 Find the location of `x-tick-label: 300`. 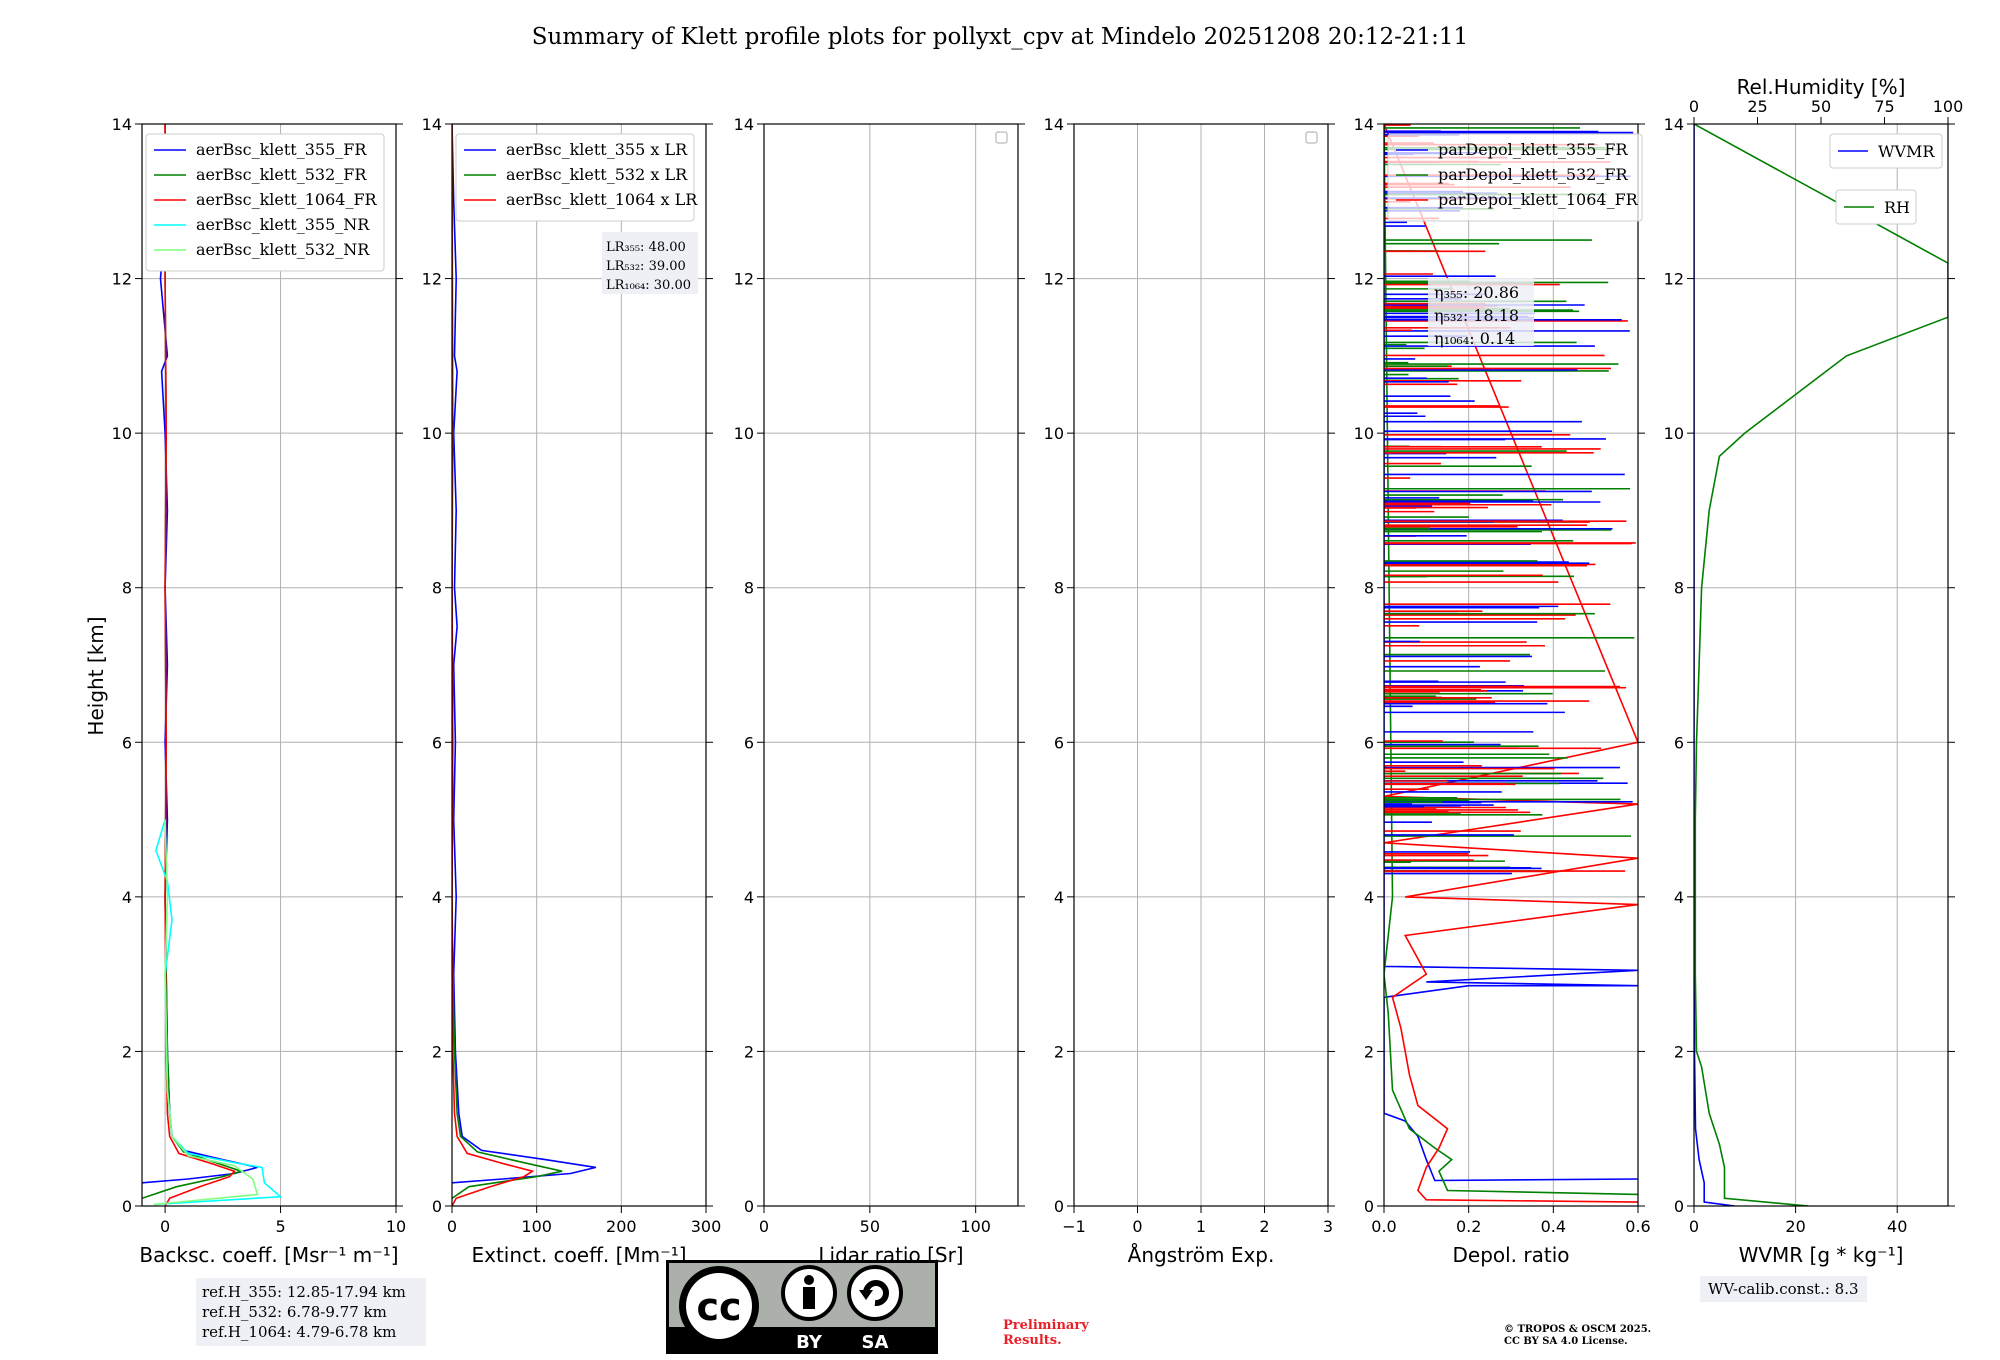

x-tick-label: 300 is located at coordinates (706, 1226).